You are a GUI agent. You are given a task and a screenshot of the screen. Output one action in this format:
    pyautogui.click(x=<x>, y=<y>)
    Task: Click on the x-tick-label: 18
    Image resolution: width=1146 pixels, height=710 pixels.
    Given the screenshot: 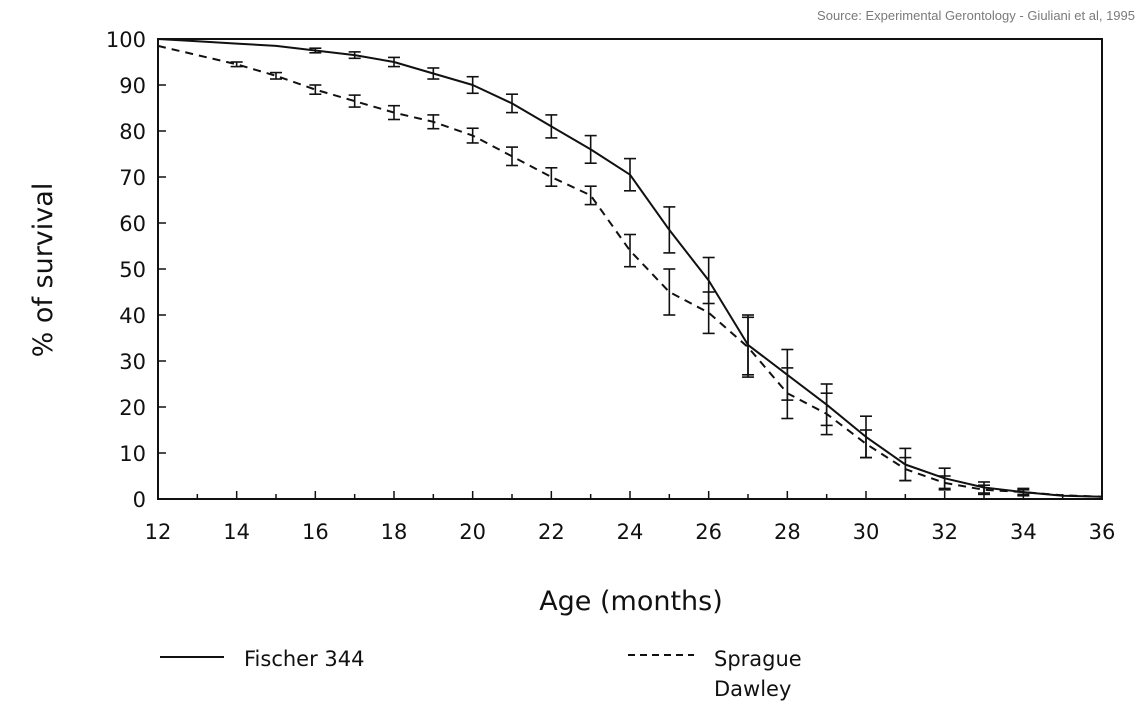 What is the action you would take?
    pyautogui.click(x=394, y=532)
    